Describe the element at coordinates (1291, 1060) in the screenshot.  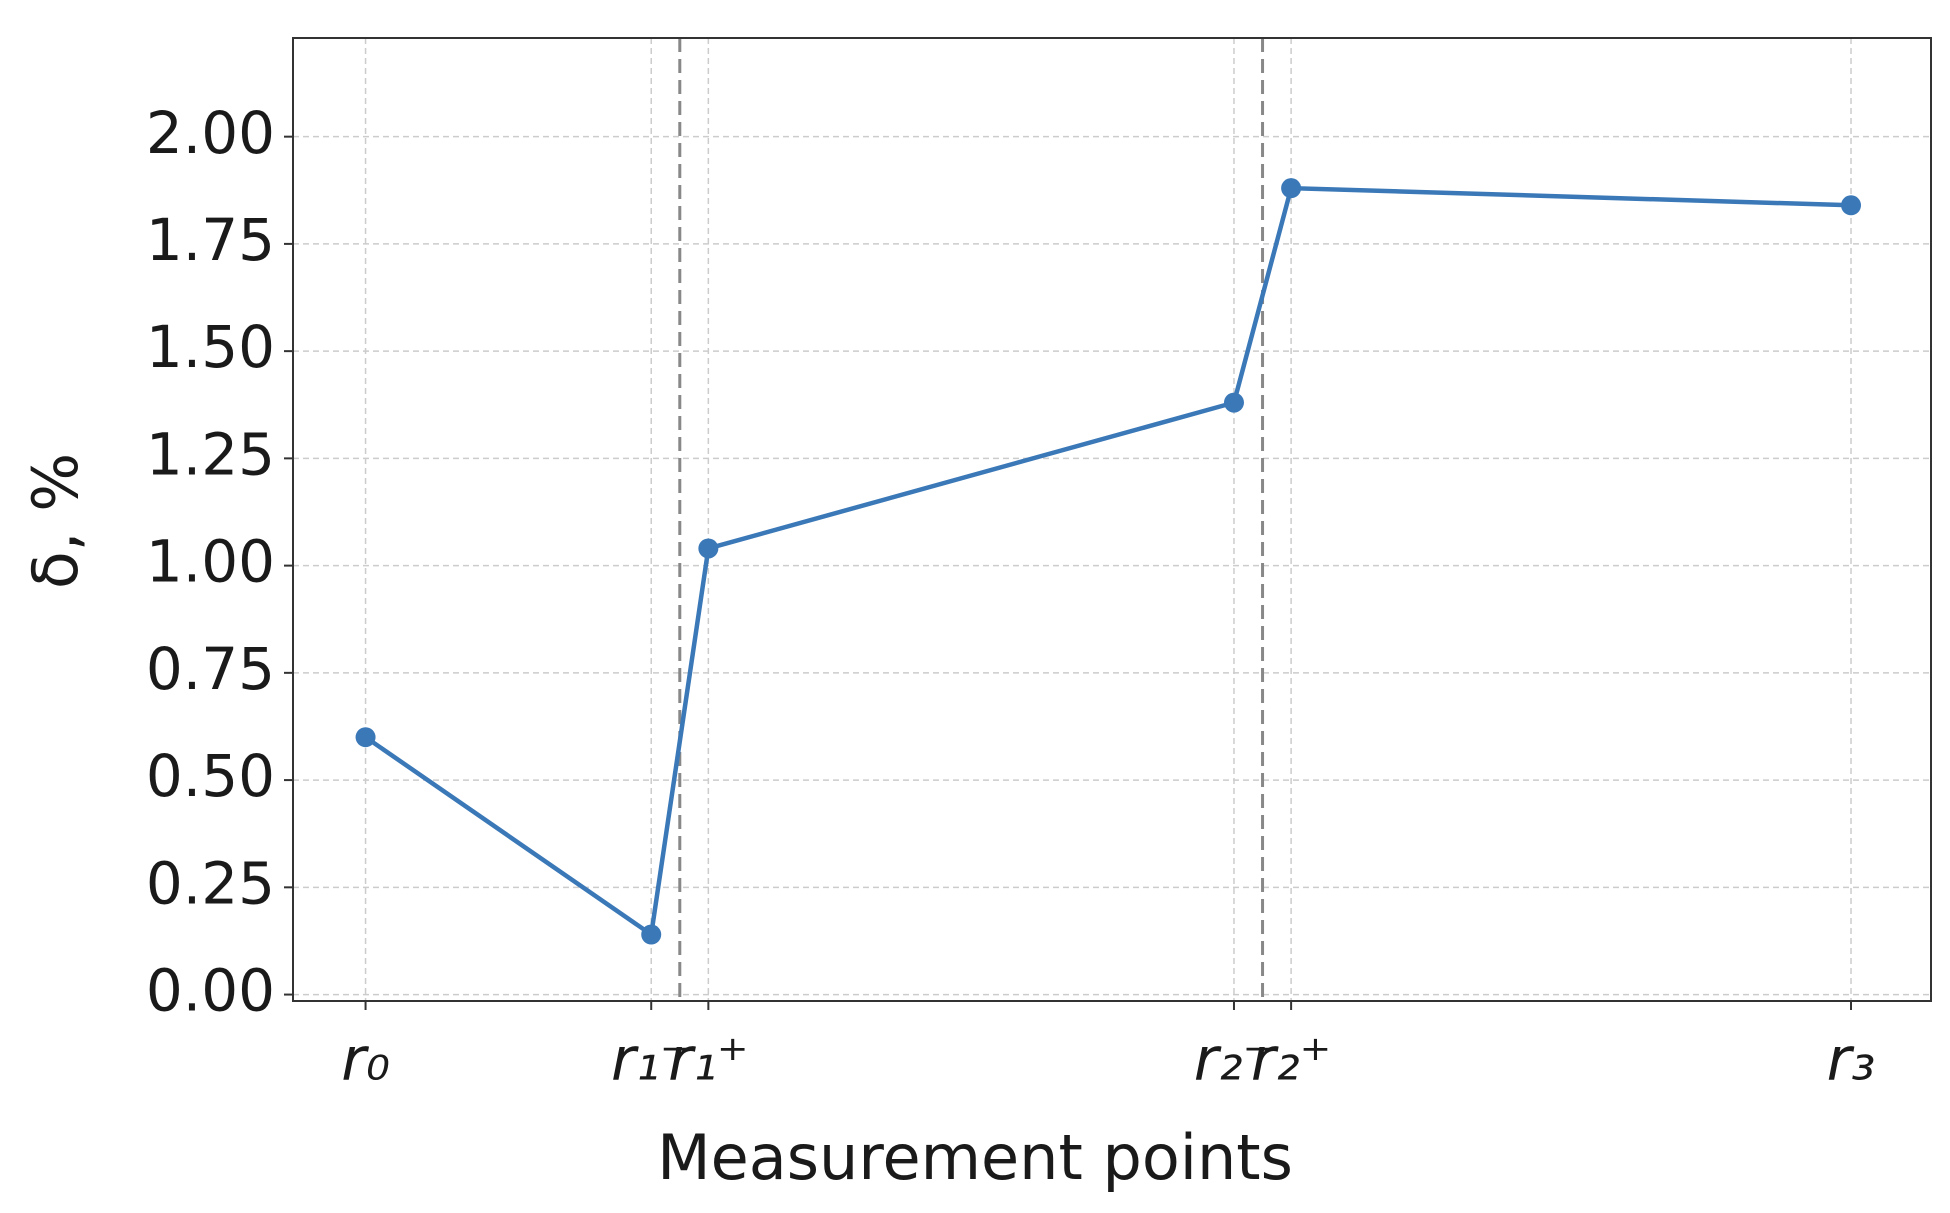
I see `x-tick-label: r₂⁺` at that location.